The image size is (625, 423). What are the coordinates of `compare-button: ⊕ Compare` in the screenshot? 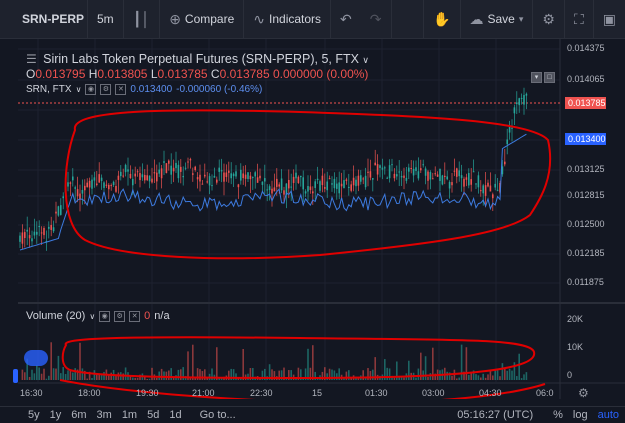 It's located at (202, 19).